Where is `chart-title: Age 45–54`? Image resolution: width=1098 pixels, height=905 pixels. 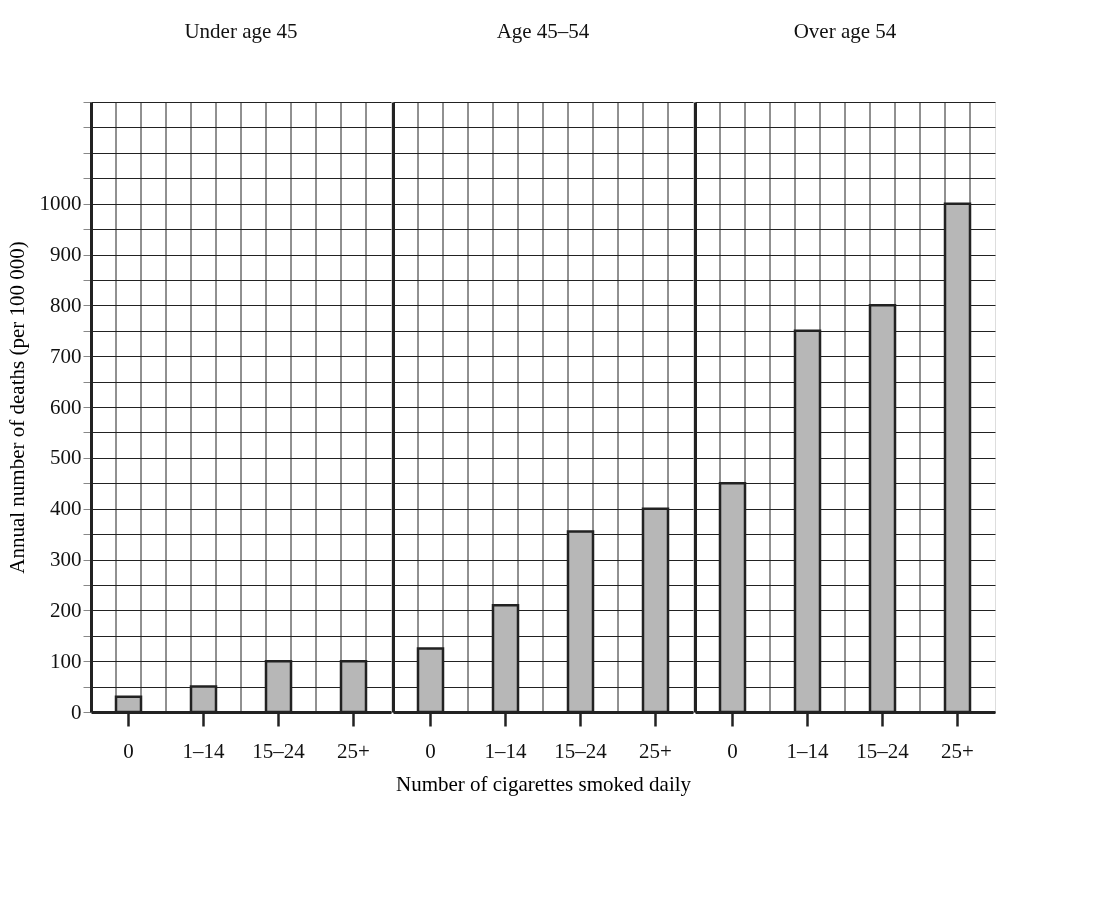
chart-title: Age 45–54 is located at coordinates (543, 30).